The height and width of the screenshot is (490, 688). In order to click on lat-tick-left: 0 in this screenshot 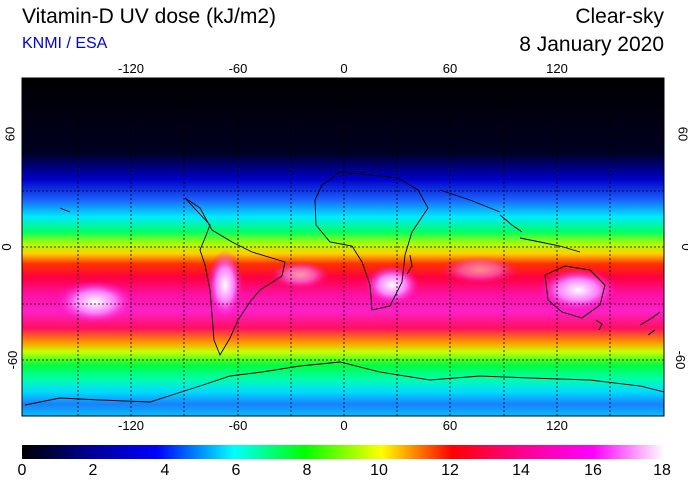, I will do `click(7, 247)`.